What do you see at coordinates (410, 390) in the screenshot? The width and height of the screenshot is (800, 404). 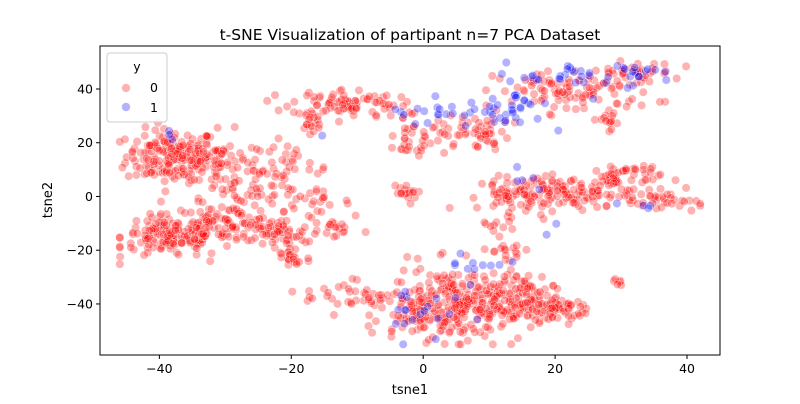 I see `x-axis-label: tsne1` at bounding box center [410, 390].